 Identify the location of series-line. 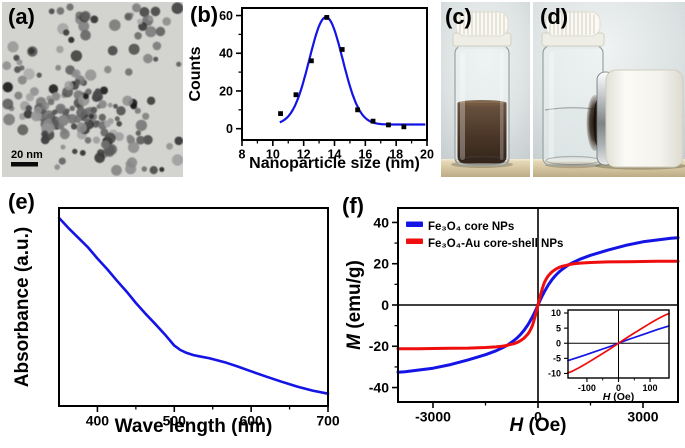
(618, 343).